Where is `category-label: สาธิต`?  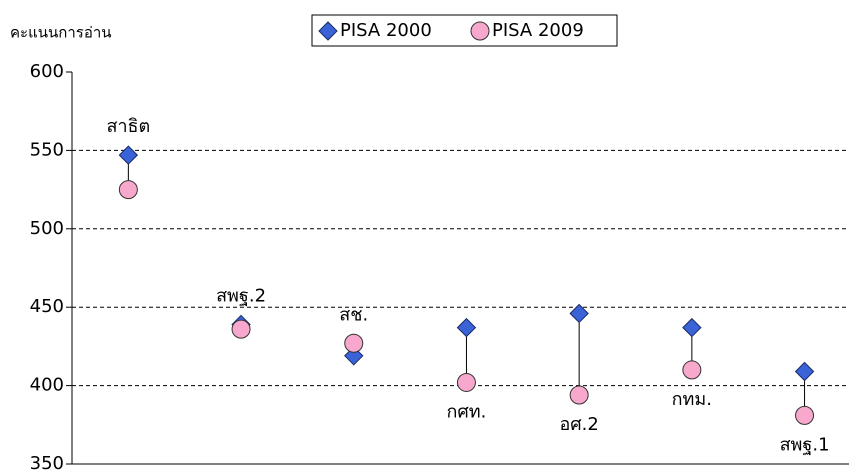
category-label: สาธิต is located at coordinates (128, 126).